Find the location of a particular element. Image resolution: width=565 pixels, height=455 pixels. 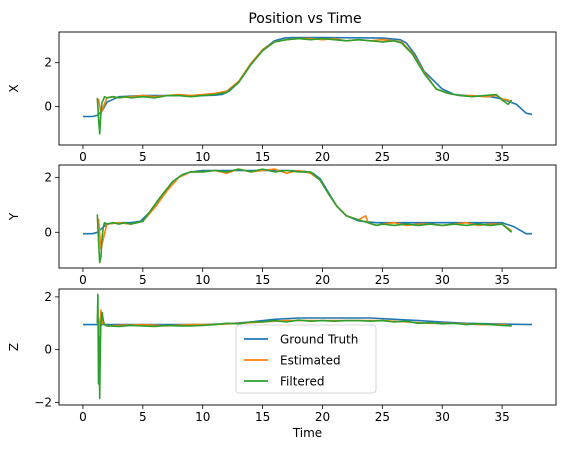

chart-title: Position vs Time is located at coordinates (304, 19).